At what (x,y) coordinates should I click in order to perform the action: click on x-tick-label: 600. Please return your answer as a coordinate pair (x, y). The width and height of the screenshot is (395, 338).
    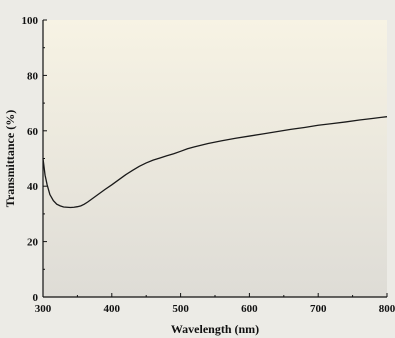
    Looking at the image, I should click on (249, 309).